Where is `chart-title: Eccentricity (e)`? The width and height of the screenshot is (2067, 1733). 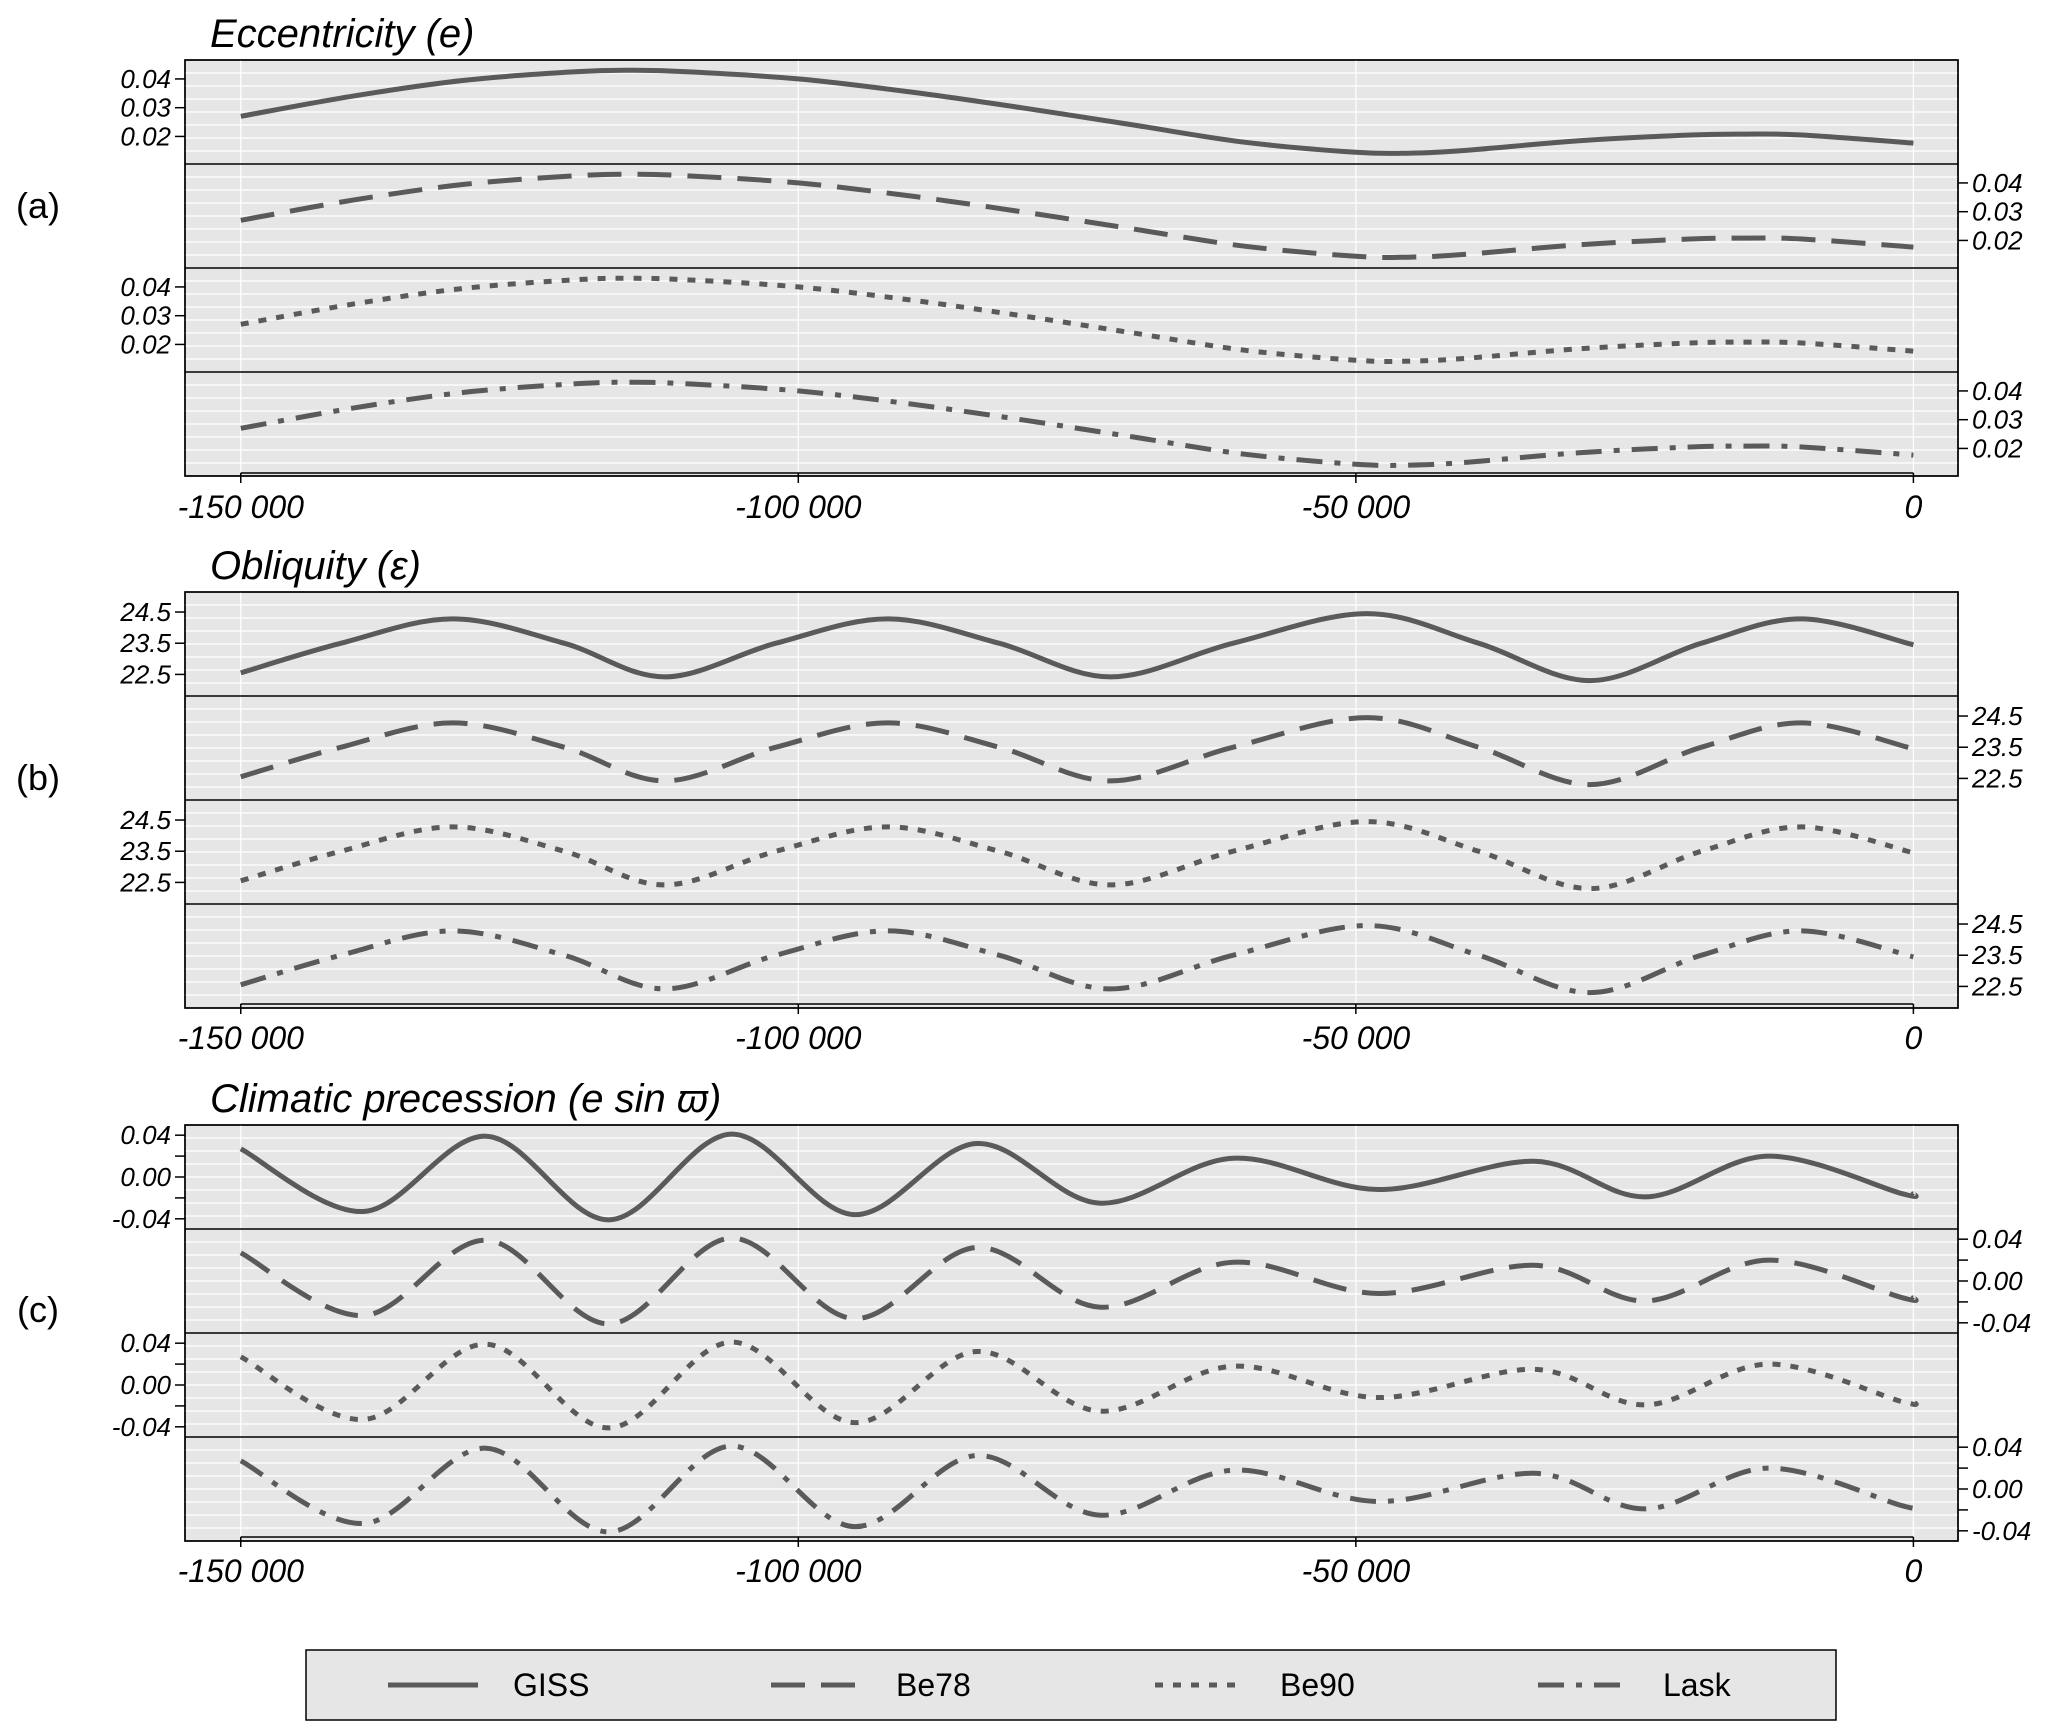 chart-title: Eccentricity (e) is located at coordinates (342, 34).